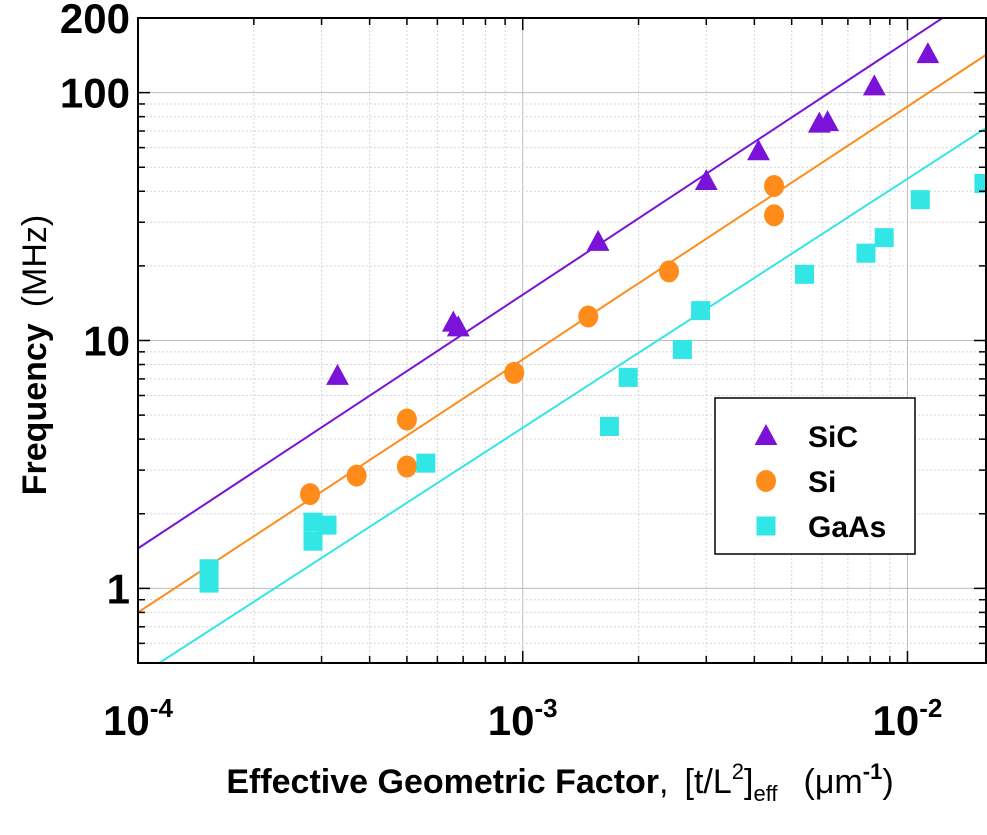  I want to click on legend-items: SiC Si GaAs, so click(820, 482).